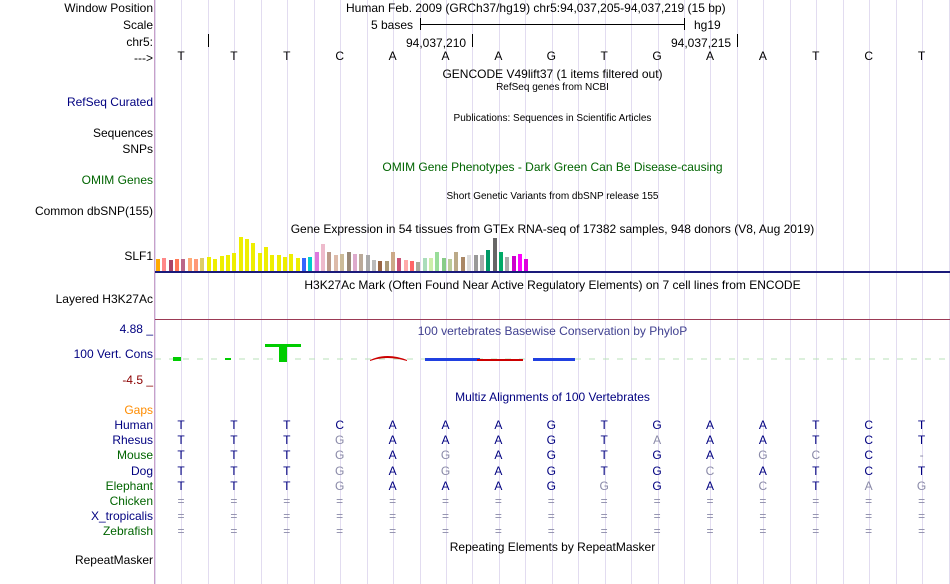  I want to click on refseq-track-title: RefSeq genes from NCBI, so click(552, 87).